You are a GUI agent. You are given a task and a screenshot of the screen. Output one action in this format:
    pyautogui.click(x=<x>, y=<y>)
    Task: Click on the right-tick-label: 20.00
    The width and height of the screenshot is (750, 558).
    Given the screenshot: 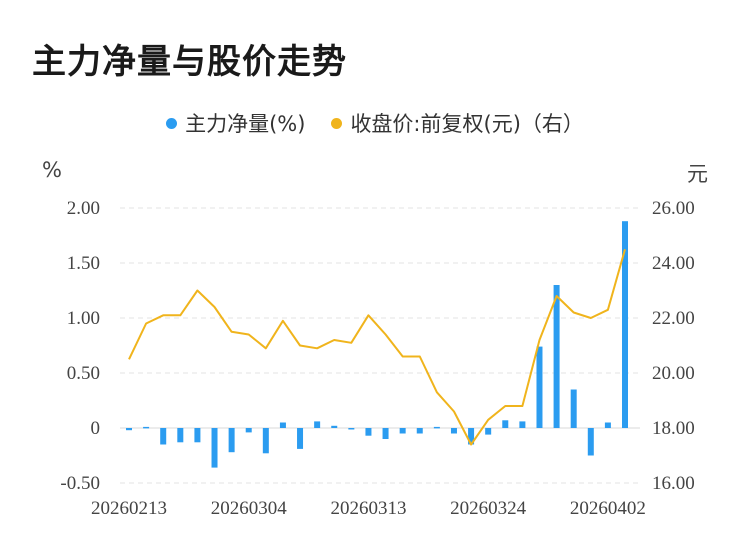 What is the action you would take?
    pyautogui.click(x=673, y=373)
    